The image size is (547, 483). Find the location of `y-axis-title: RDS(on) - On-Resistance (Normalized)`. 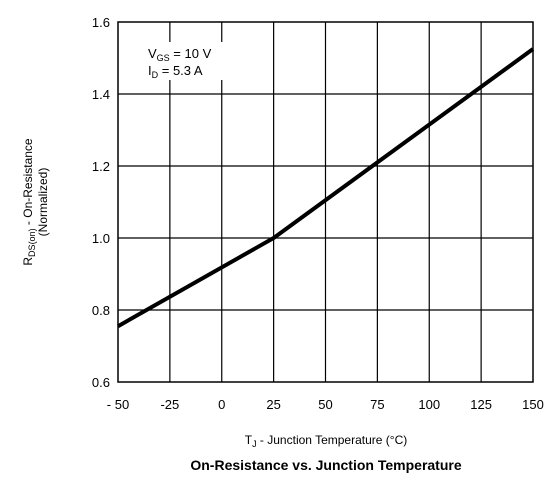

y-axis-title: RDS(on) - On-Resistance (Normalized) is located at coordinates (35, 202).